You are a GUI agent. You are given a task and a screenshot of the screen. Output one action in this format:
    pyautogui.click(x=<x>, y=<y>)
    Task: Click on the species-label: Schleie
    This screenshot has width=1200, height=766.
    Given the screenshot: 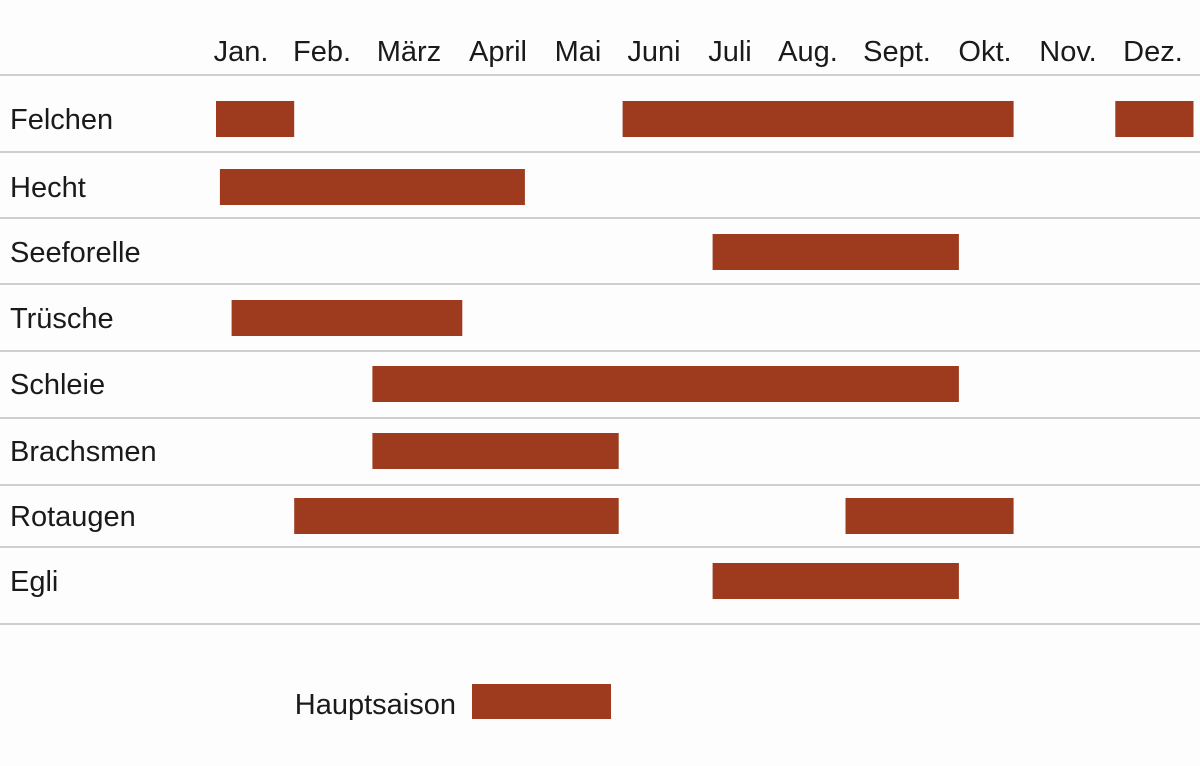 What is the action you would take?
    pyautogui.click(x=57, y=385)
    